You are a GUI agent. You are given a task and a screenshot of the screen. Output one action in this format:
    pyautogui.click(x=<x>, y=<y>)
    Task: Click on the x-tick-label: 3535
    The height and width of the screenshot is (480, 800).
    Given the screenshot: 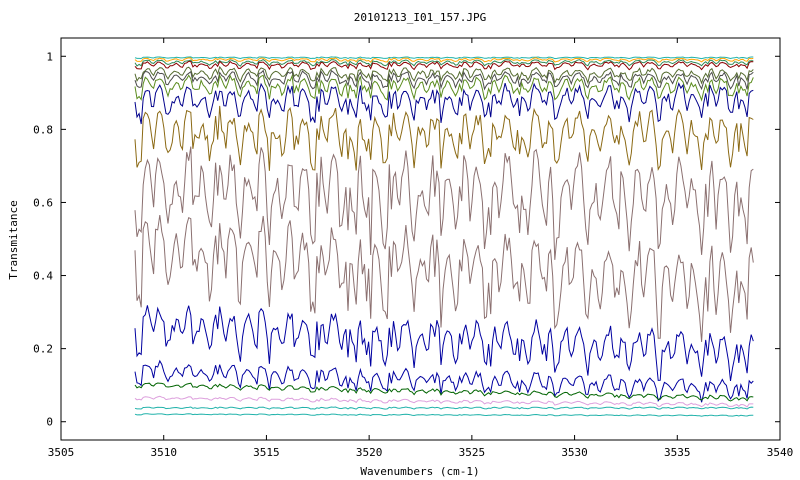 What is the action you would take?
    pyautogui.click(x=677, y=452)
    